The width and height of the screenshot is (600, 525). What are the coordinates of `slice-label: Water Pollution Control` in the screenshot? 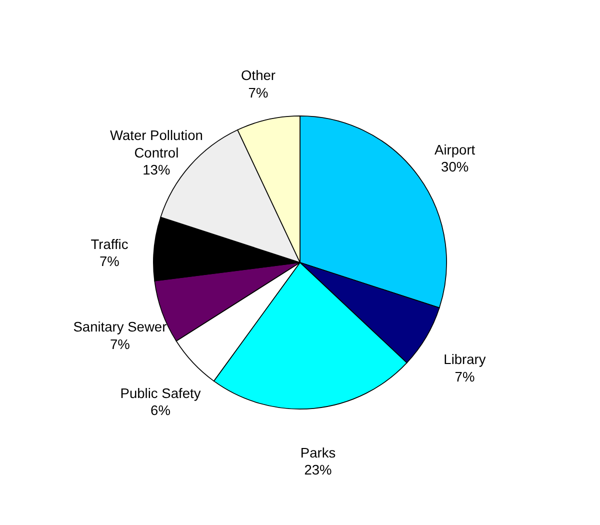 It's located at (156, 144).